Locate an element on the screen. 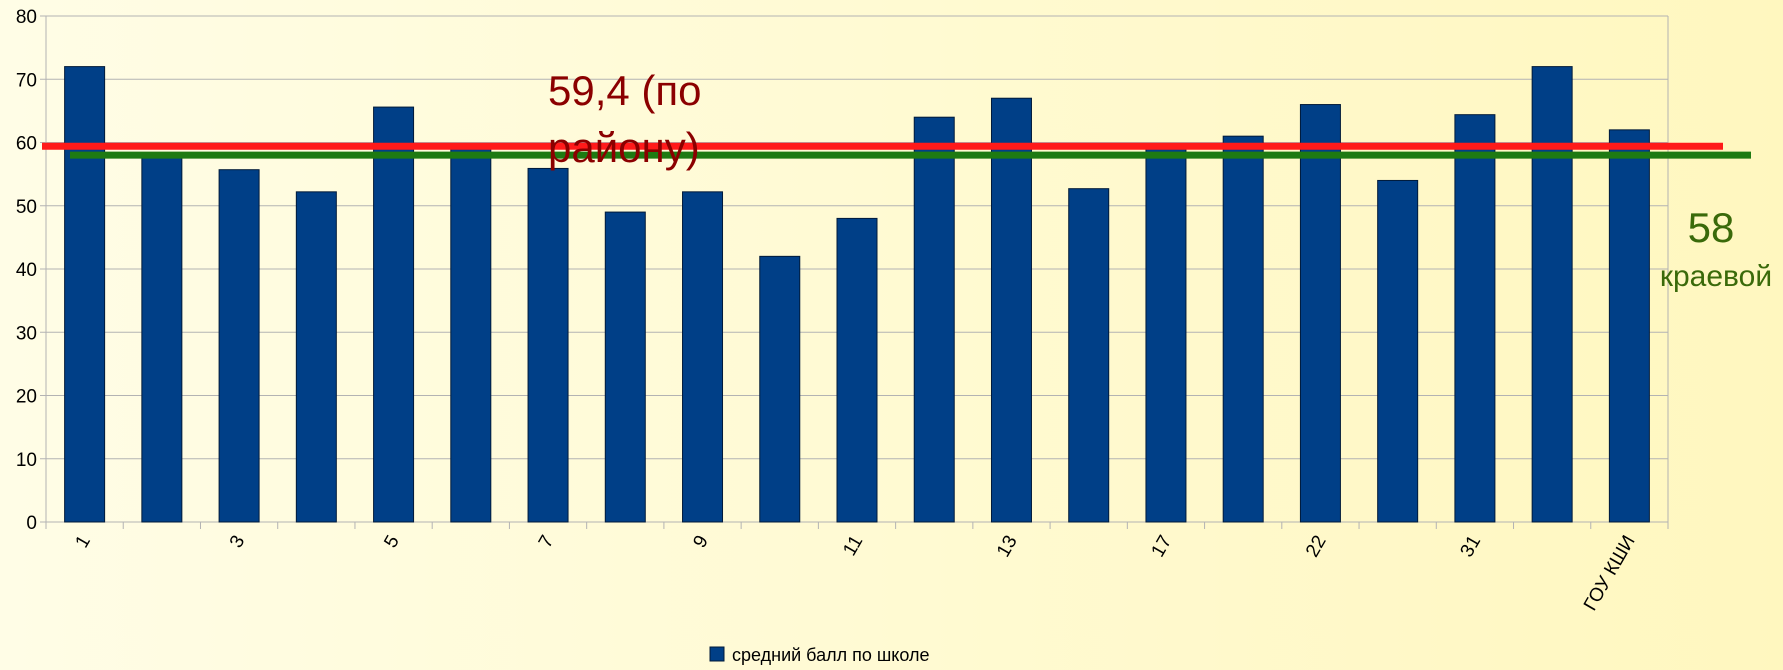  reference-label: району) is located at coordinates (624, 147).